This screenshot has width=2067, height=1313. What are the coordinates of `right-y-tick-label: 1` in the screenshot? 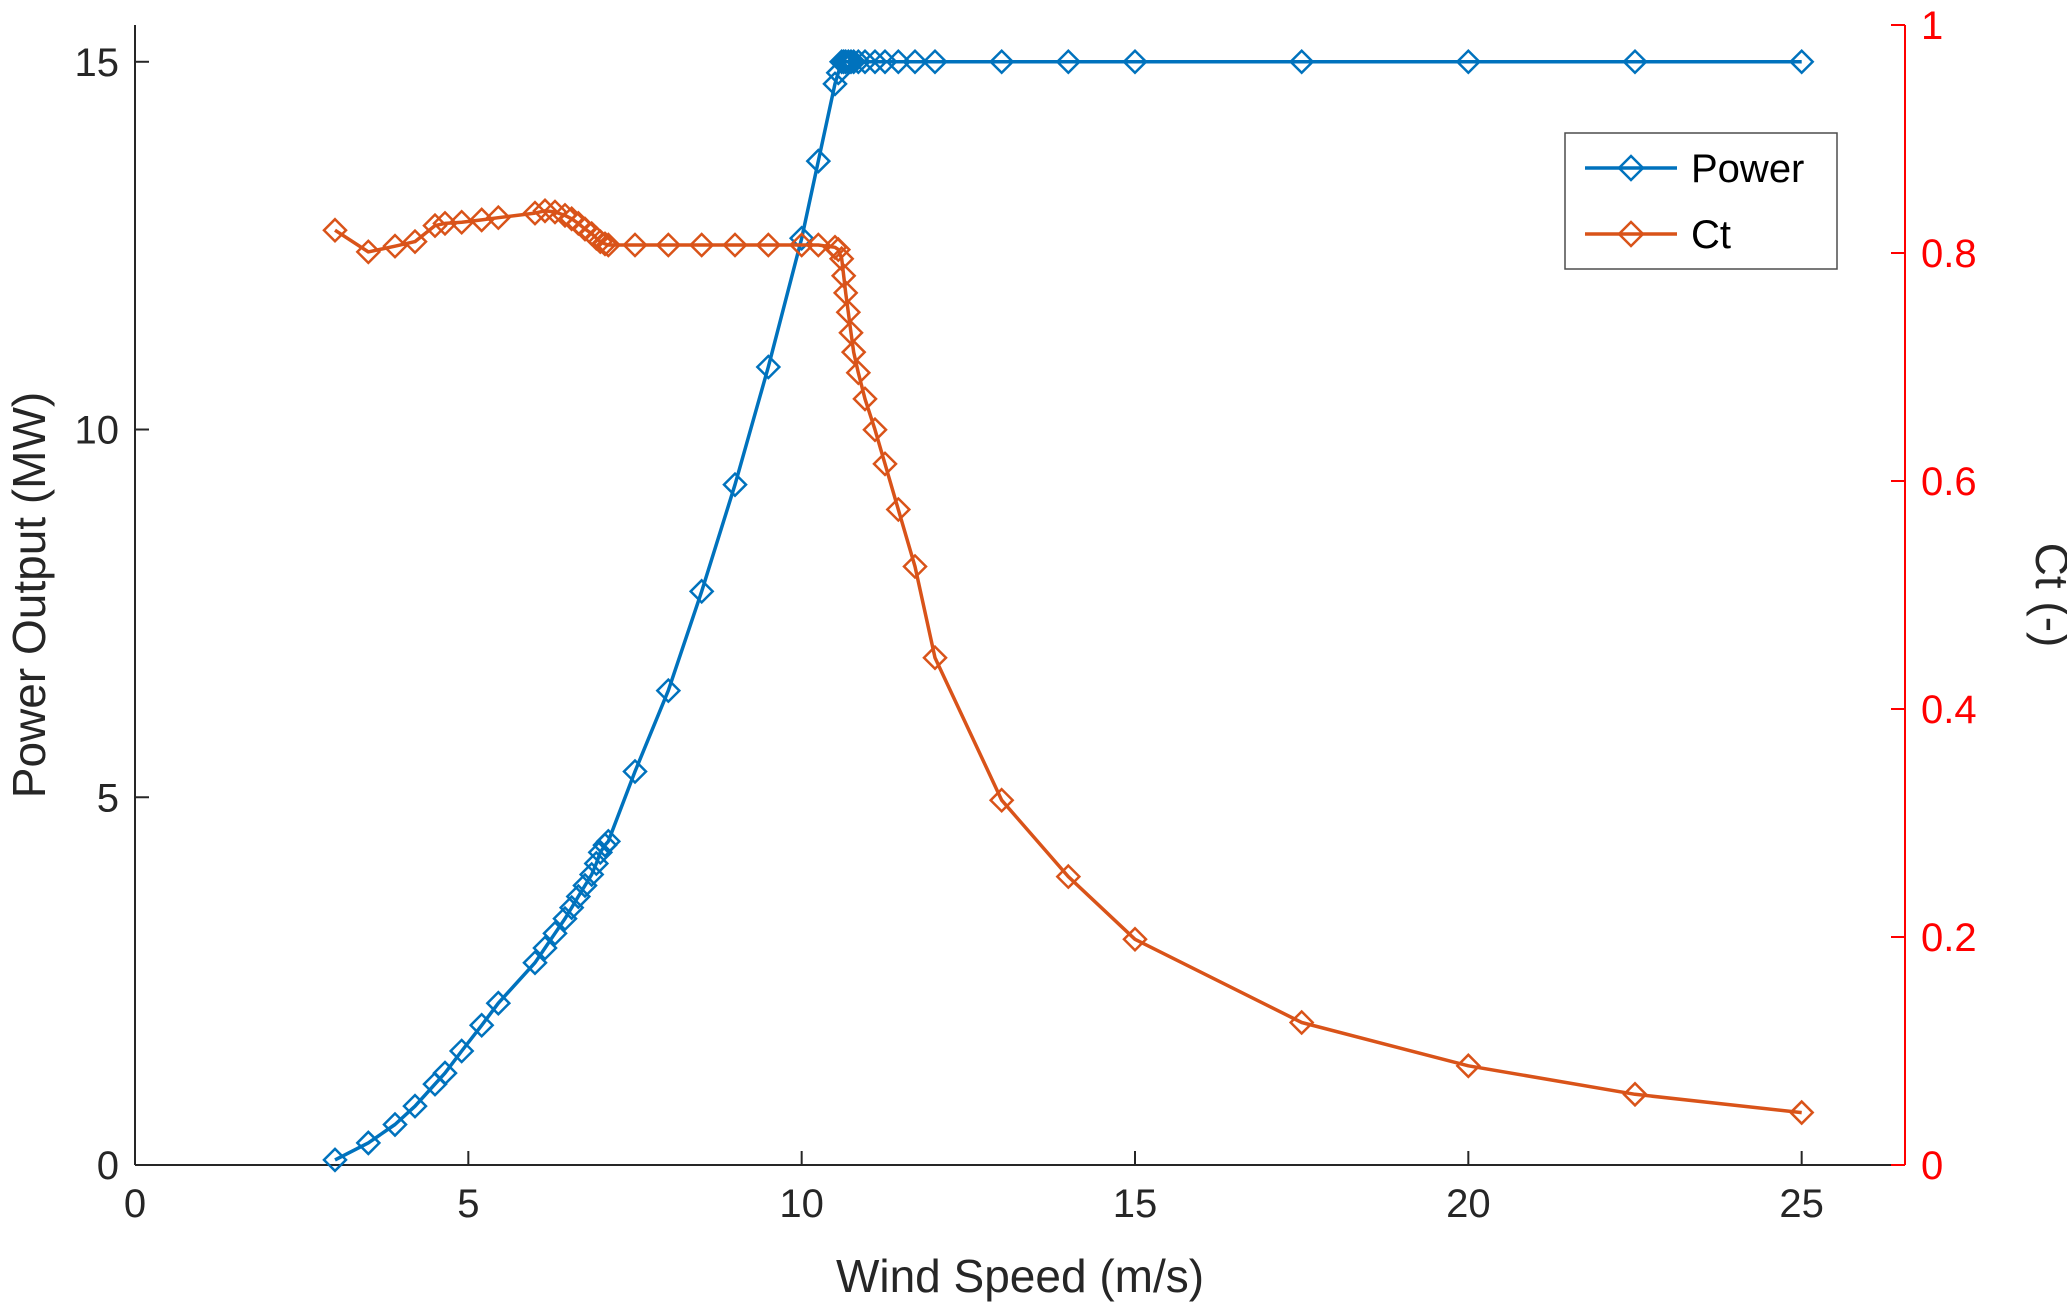 It's located at (1932, 26).